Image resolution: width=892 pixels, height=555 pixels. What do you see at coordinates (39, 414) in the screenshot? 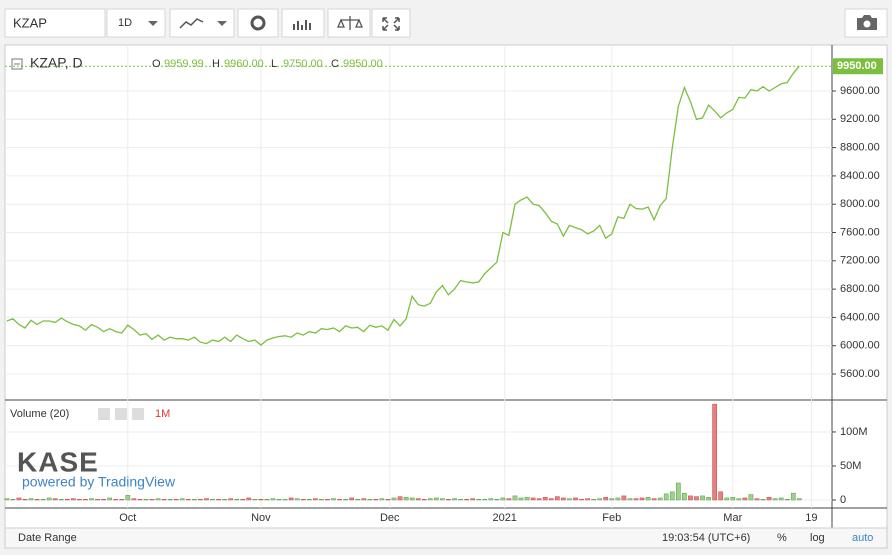
I see `volume-legend-title: Volume (20)` at bounding box center [39, 414].